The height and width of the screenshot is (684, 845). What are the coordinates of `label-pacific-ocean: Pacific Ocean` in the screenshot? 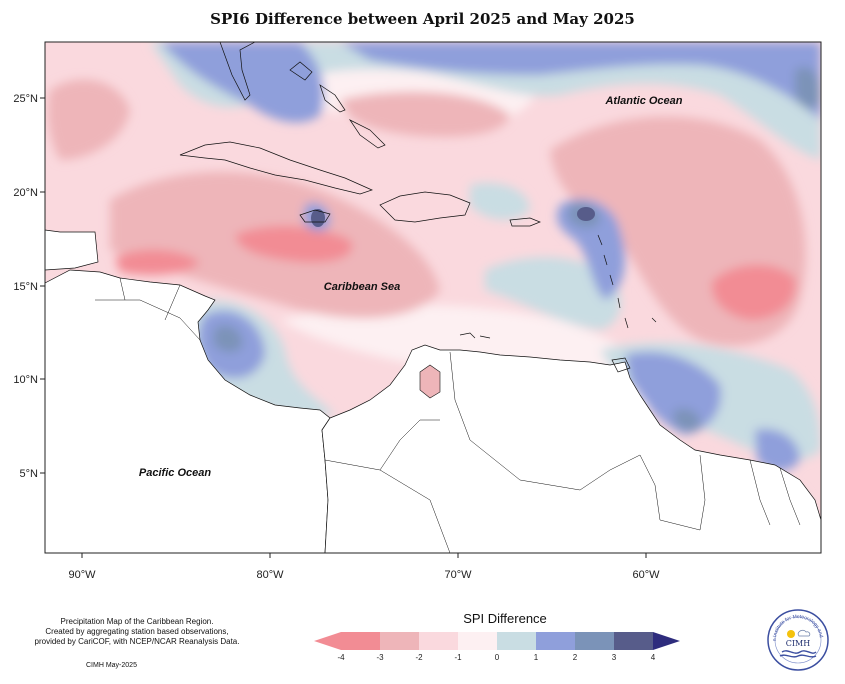 It's located at (175, 473).